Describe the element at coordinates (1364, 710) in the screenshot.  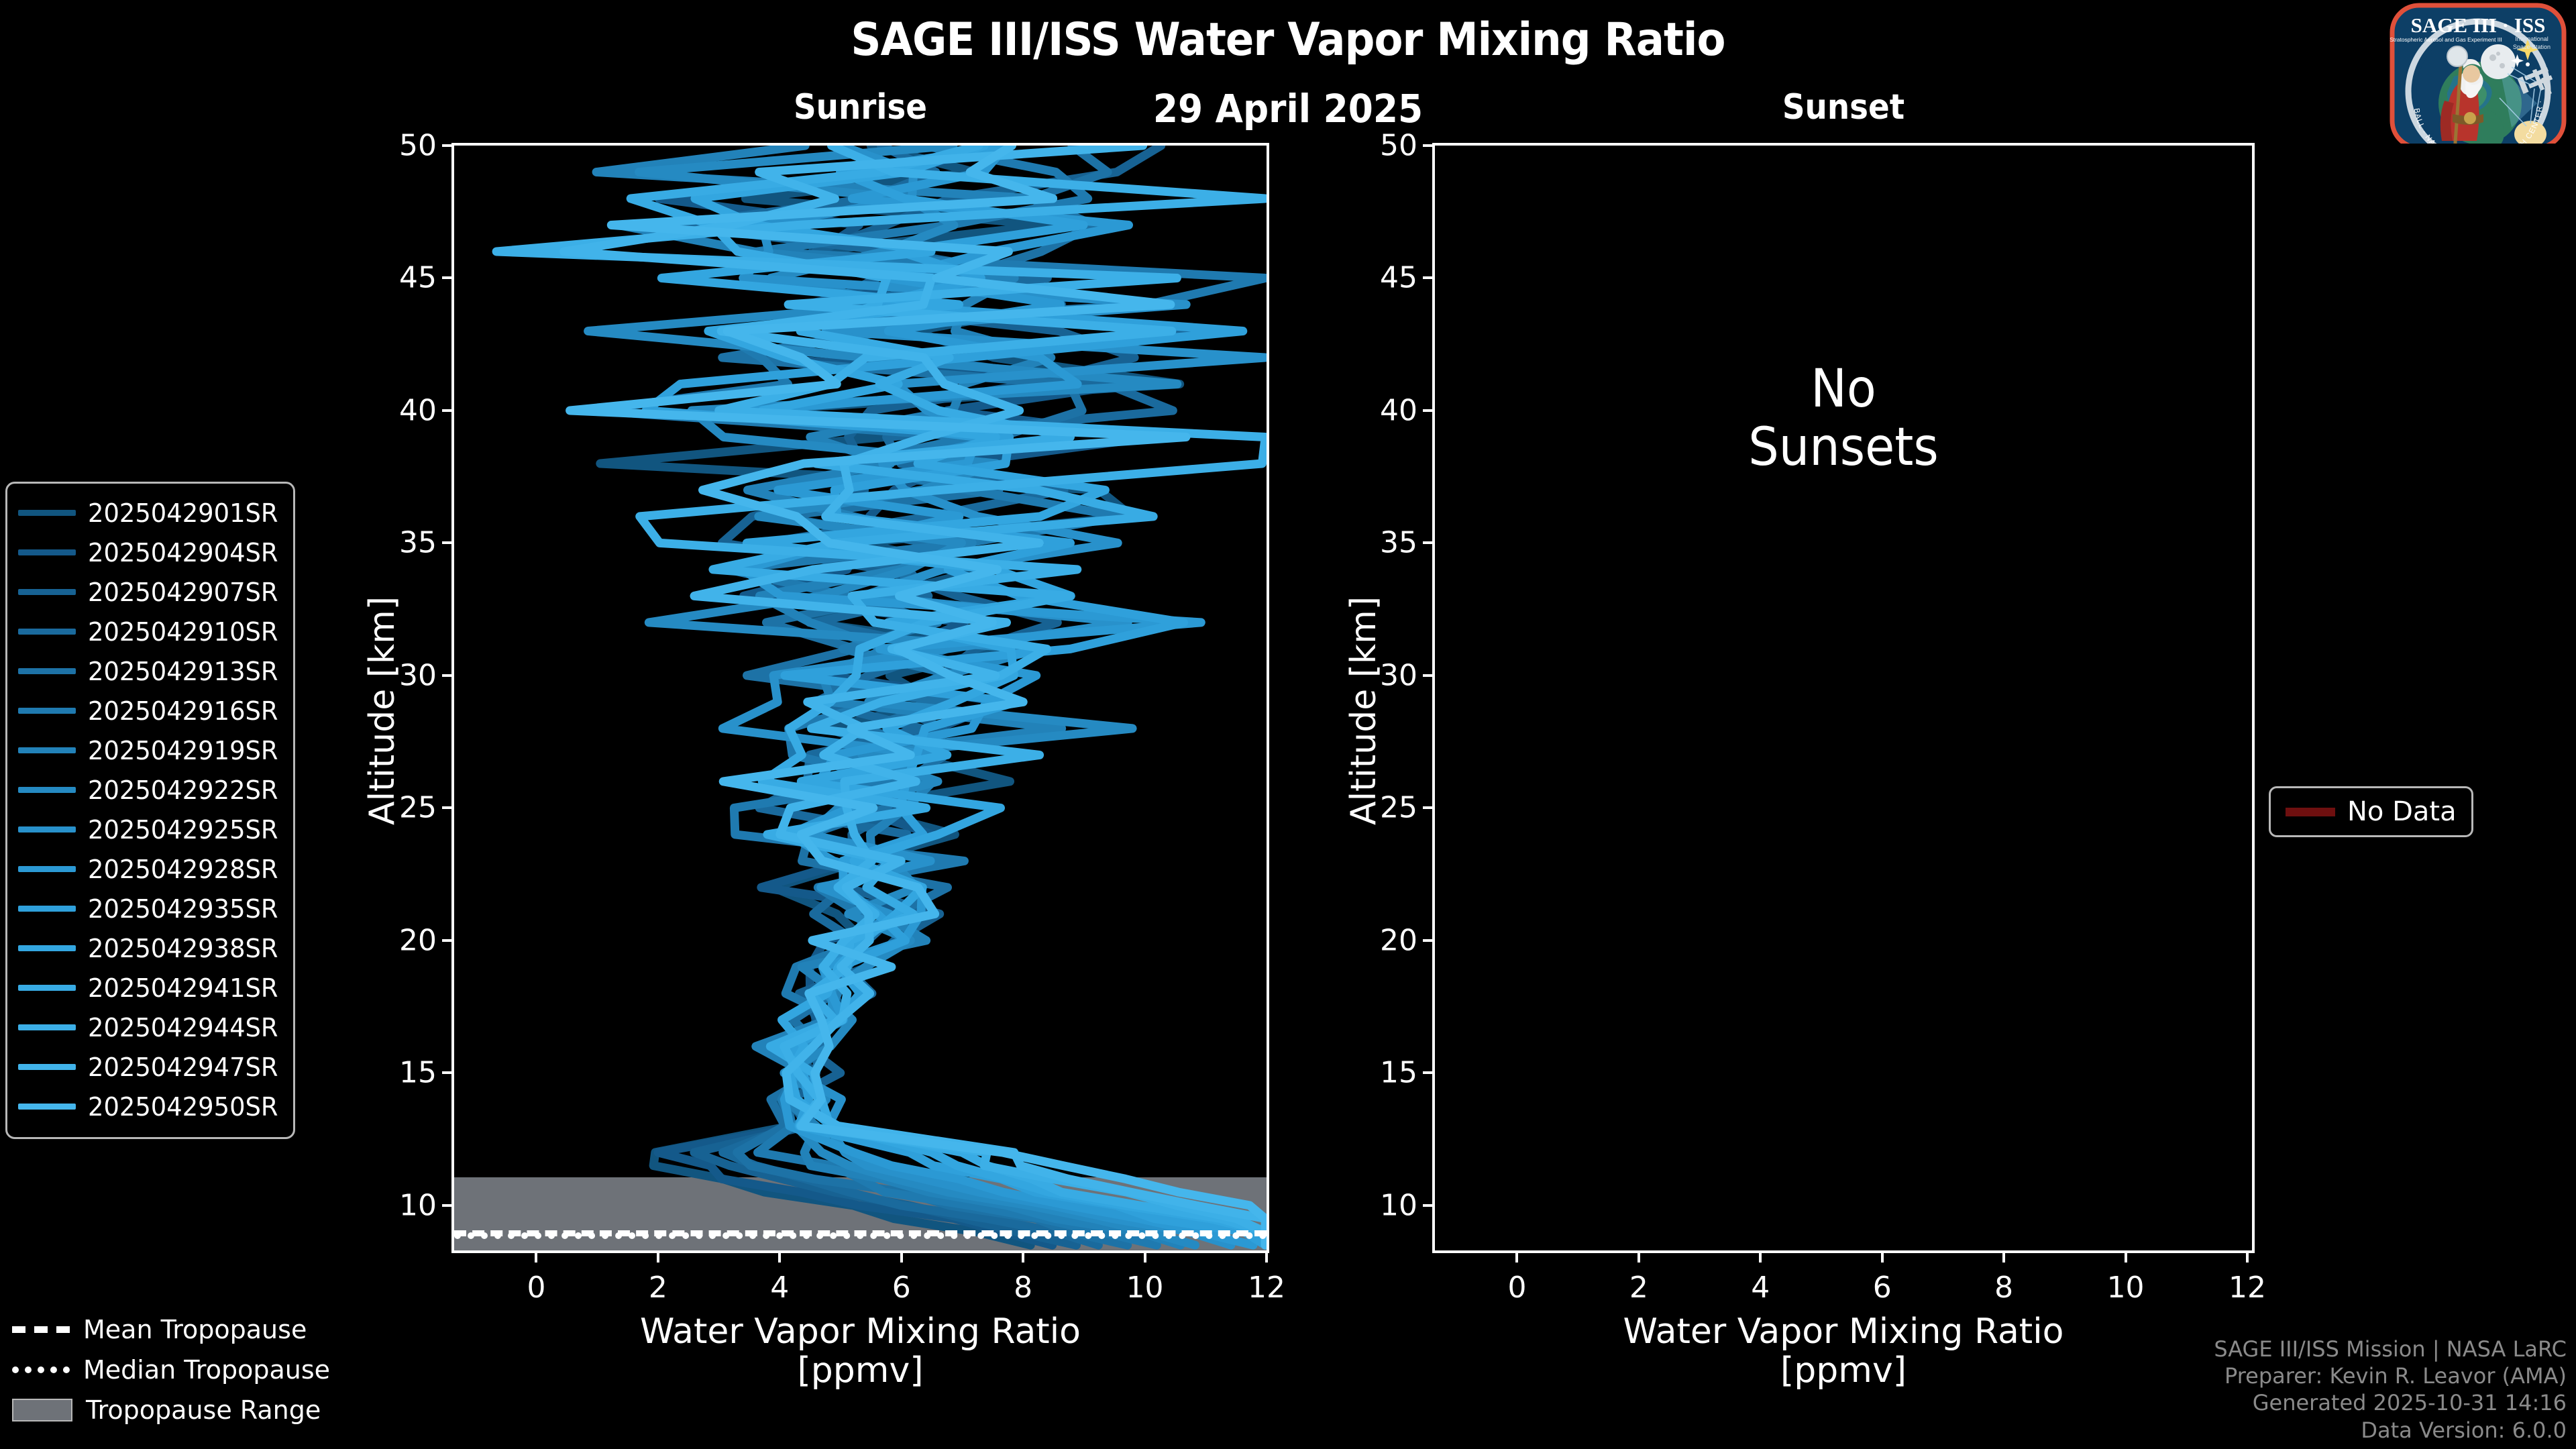
I see `sunset-y-axis-title: Altitude [km]` at that location.